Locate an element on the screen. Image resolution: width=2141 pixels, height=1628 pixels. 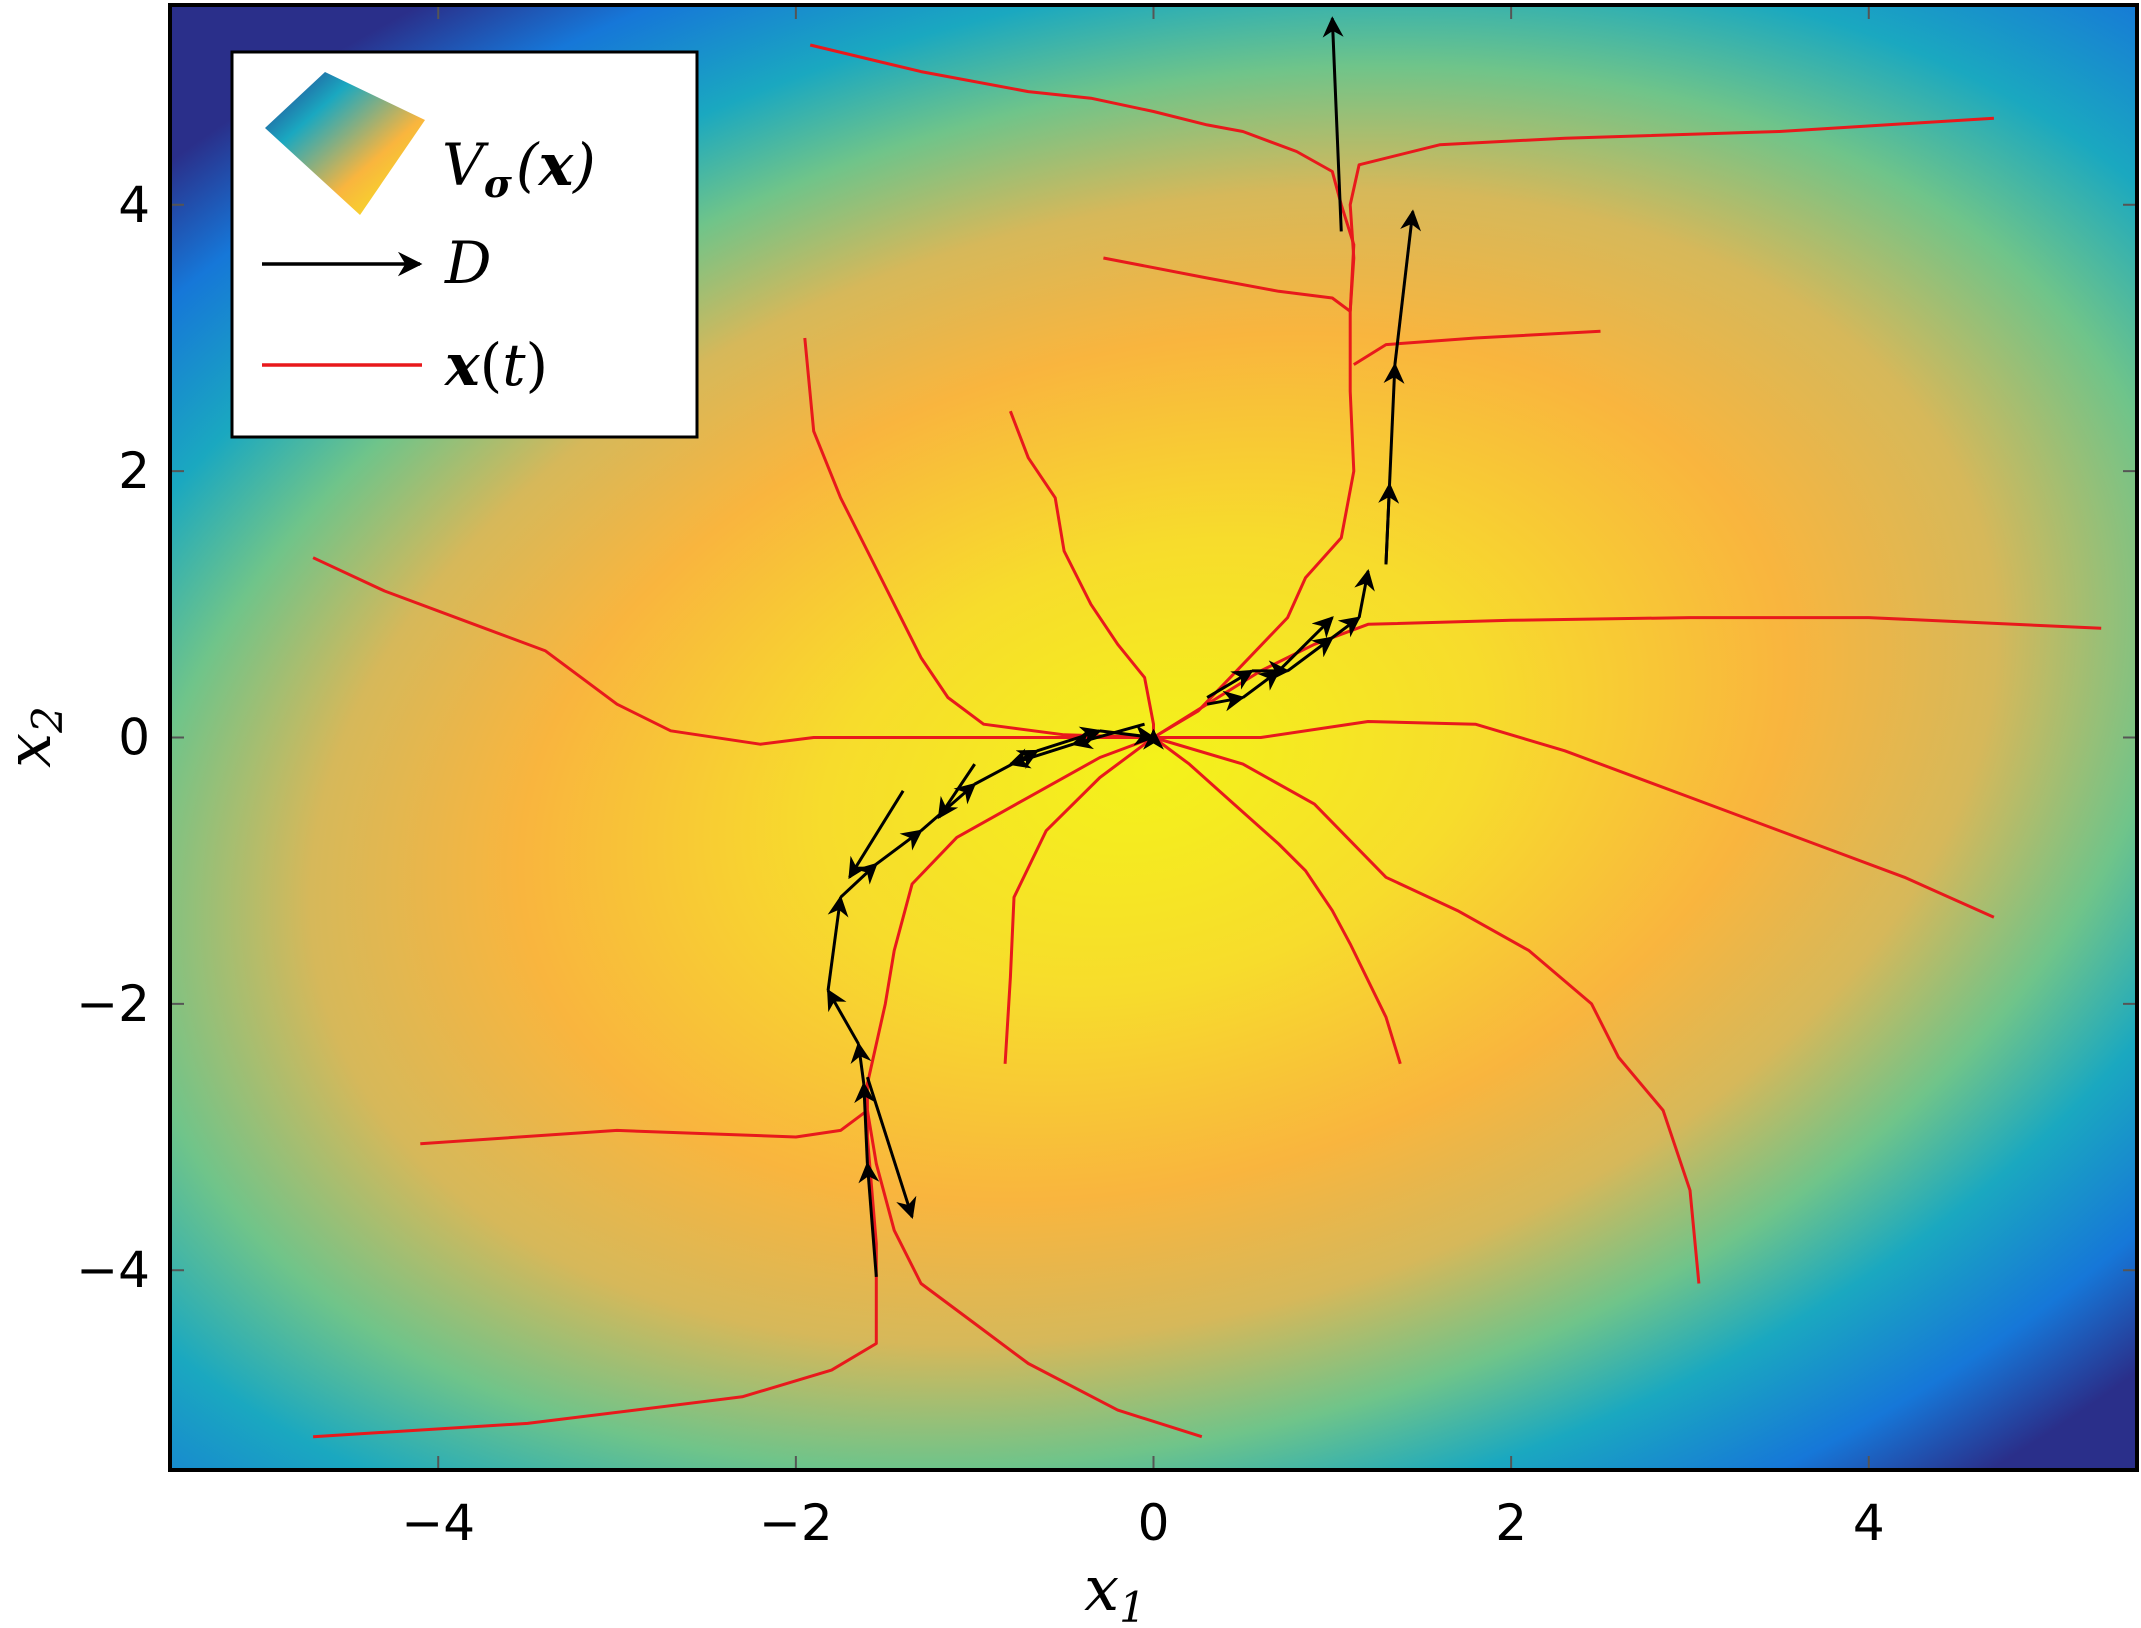
x-tick-label: −2 is located at coordinates (796, 1523).